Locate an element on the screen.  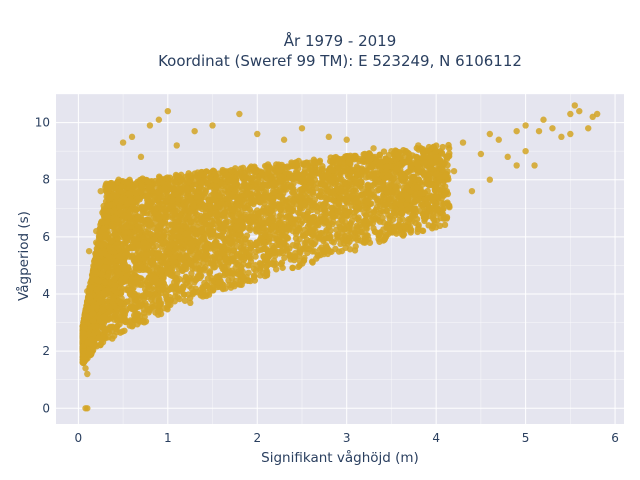
x-tick-label: 6 is located at coordinates (615, 438).